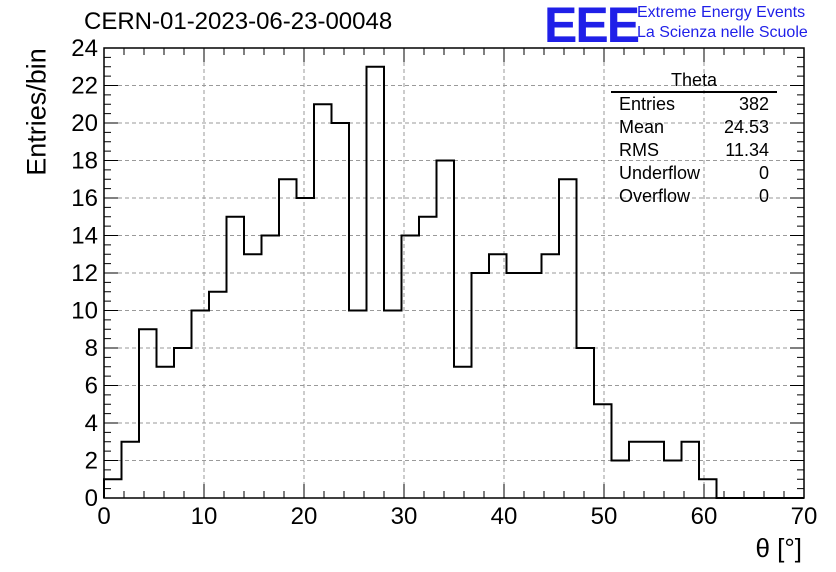 The width and height of the screenshot is (836, 572). I want to click on stats-label: Underflow, so click(660, 173).